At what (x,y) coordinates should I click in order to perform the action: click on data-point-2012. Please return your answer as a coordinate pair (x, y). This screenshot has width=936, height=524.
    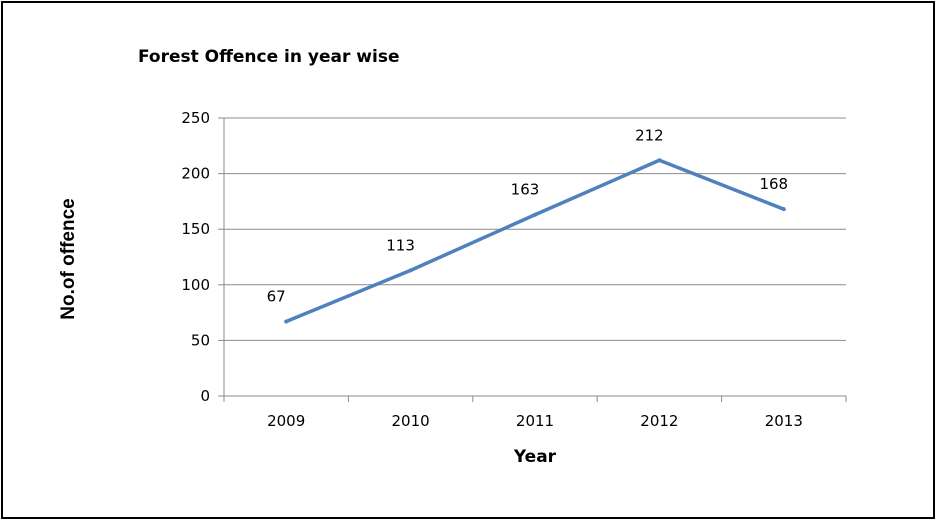
    Looking at the image, I should click on (659, 160).